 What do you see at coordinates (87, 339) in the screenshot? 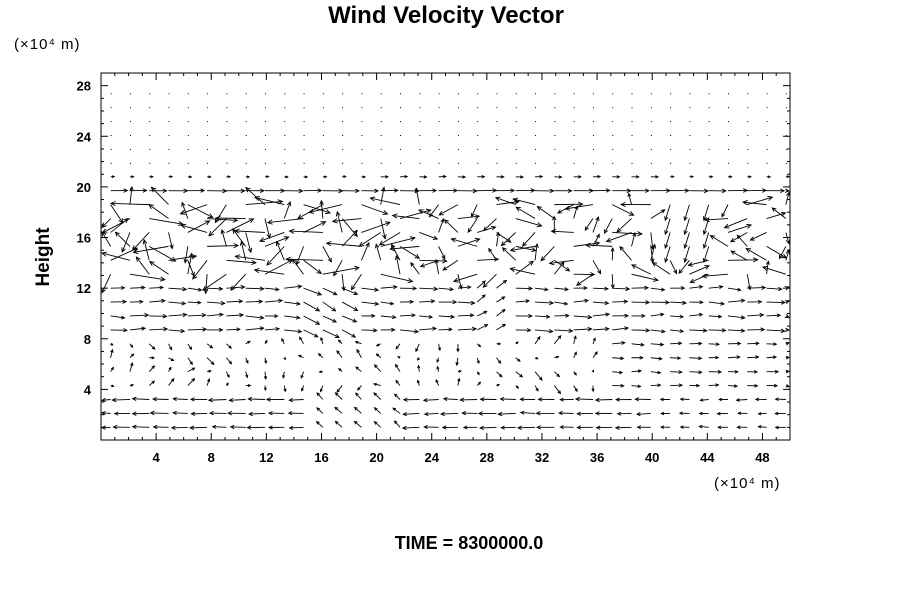
I see `y-tick-label: 8` at bounding box center [87, 339].